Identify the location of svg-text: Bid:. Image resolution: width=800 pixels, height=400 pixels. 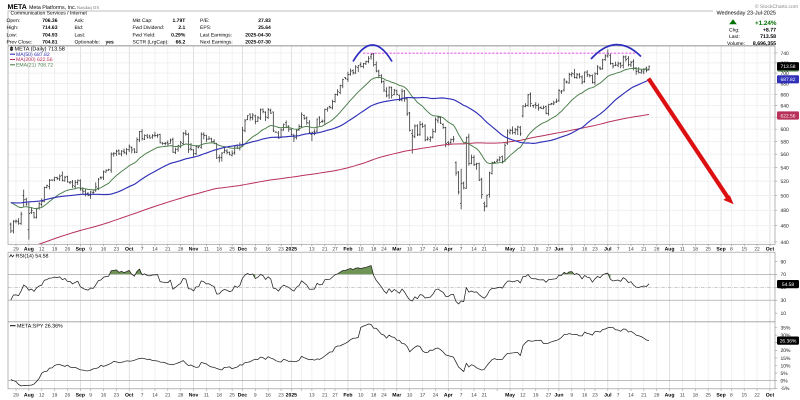
(79, 28).